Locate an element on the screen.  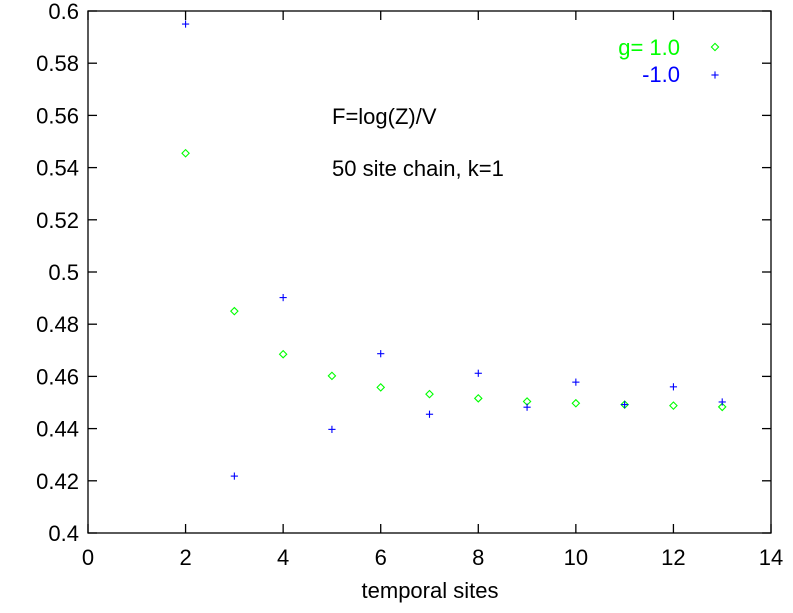
x-tick-label: 2 is located at coordinates (185, 557).